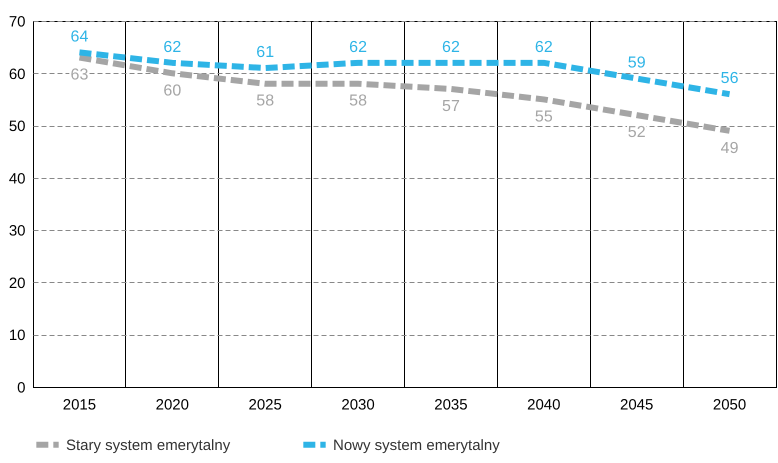 The image size is (778, 463). What do you see at coordinates (17, 231) in the screenshot?
I see `y-tick-label: 30` at bounding box center [17, 231].